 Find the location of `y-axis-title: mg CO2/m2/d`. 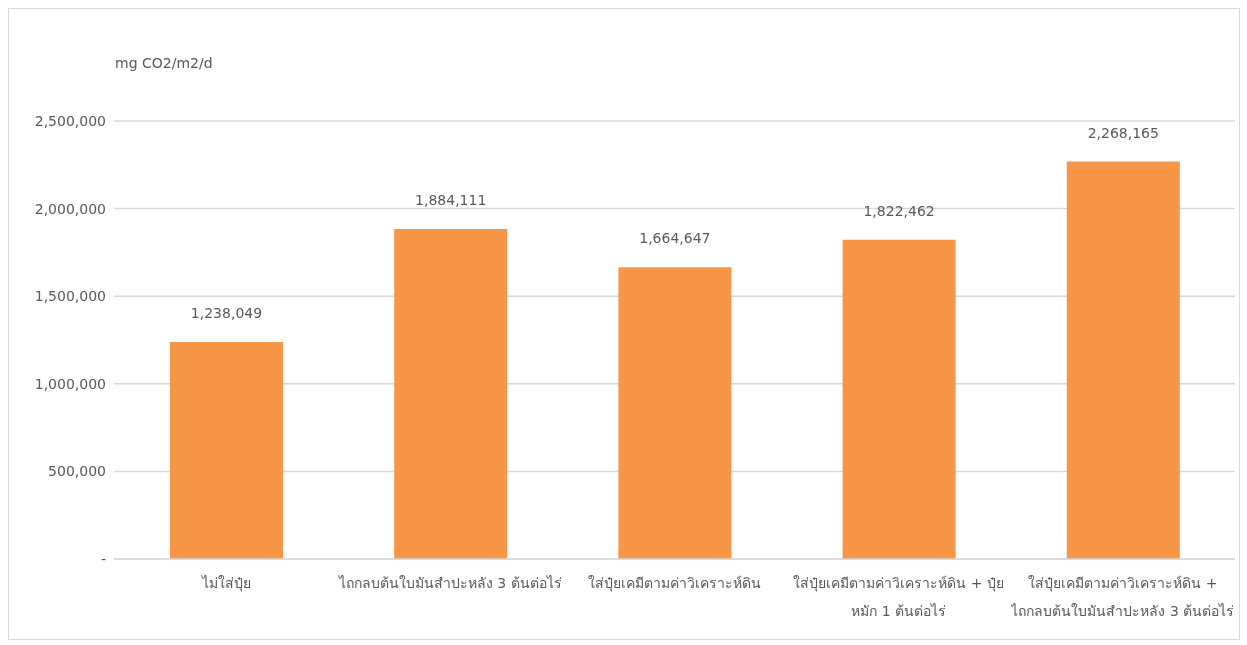

y-axis-title: mg CO2/m2/d is located at coordinates (164, 63).